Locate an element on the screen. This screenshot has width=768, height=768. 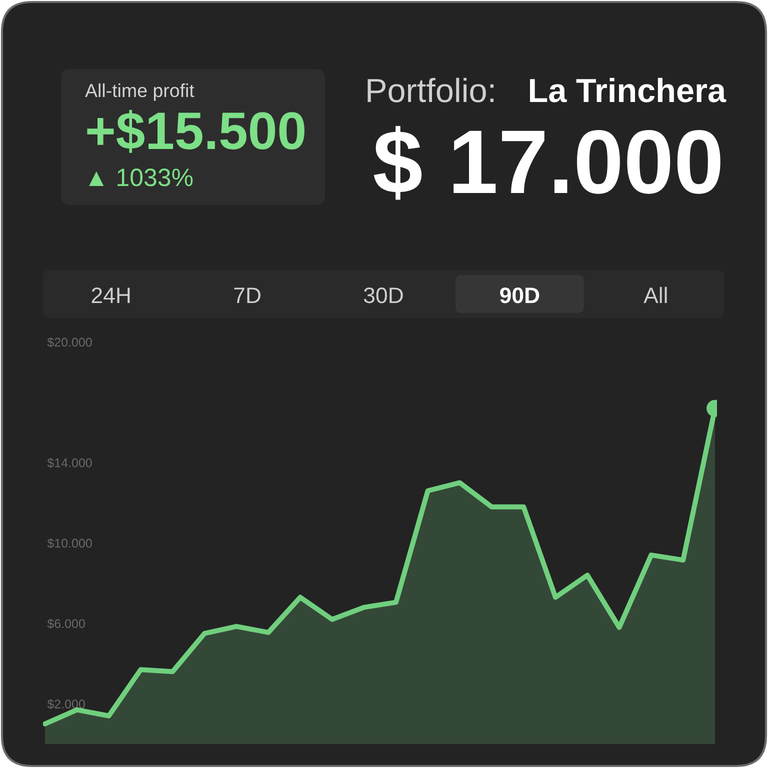
y-tick-label: $20.000 is located at coordinates (69, 342).